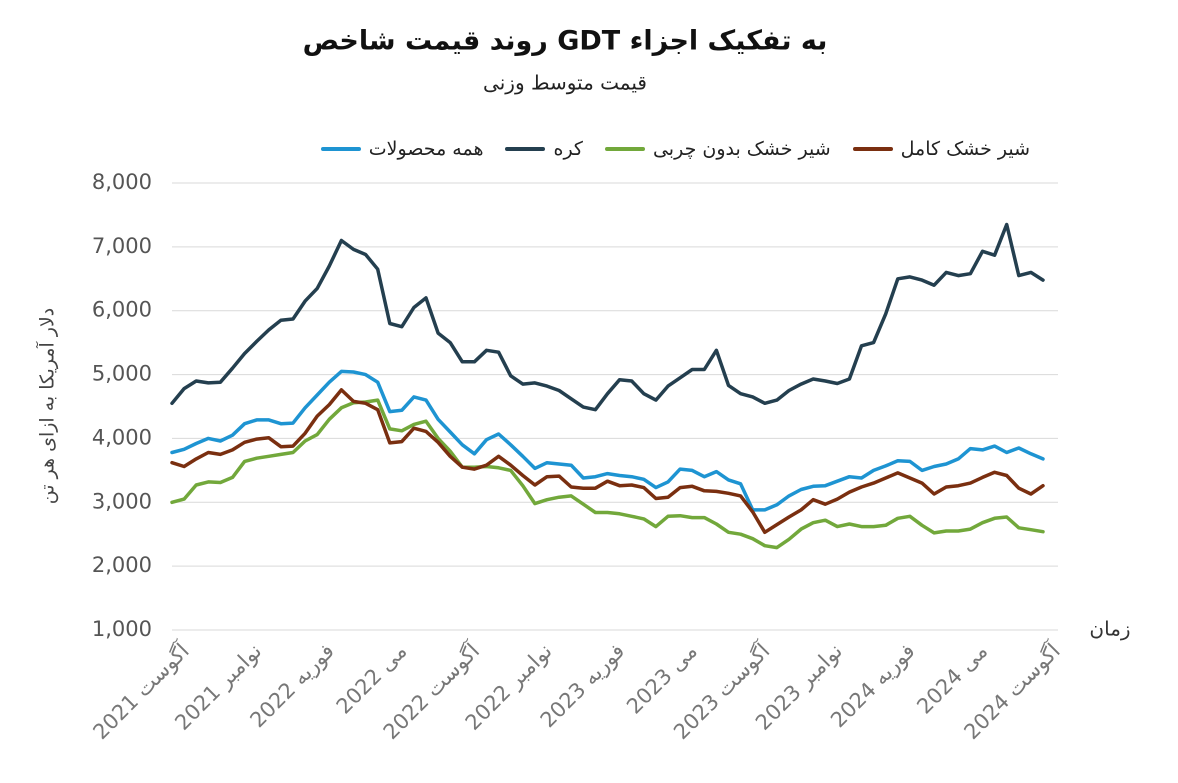 Image resolution: width=1178 pixels, height=783 pixels. What do you see at coordinates (1109, 629) in the screenshot?
I see `x-axis-label: زمان` at bounding box center [1109, 629].